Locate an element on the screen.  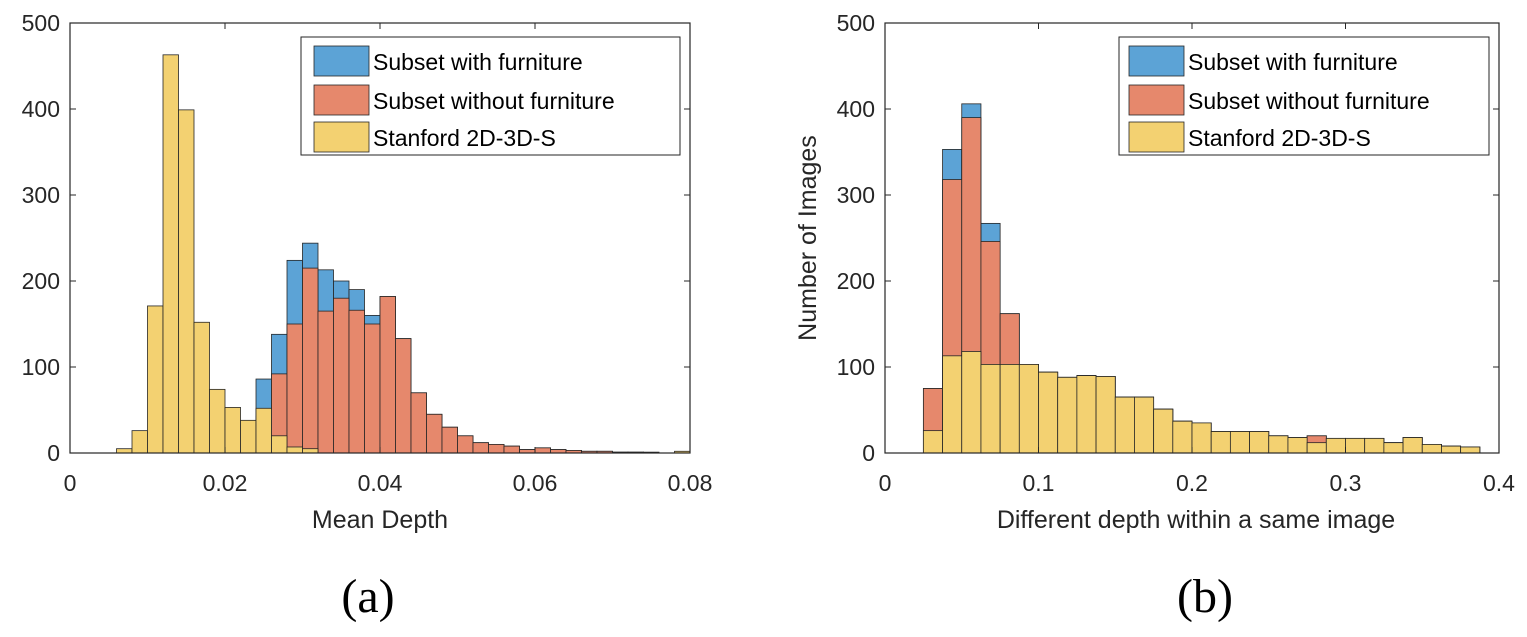
xtick-label-b-2: 0.2 is located at coordinates (1192, 483).